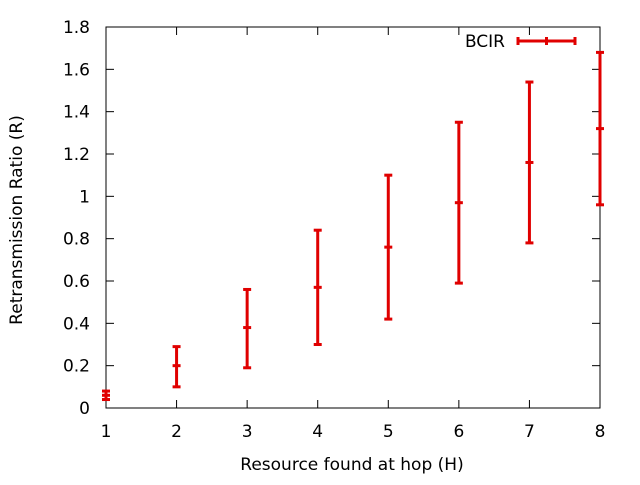 The image size is (640, 485). What do you see at coordinates (176, 432) in the screenshot?
I see `x-tick-label: 2` at bounding box center [176, 432].